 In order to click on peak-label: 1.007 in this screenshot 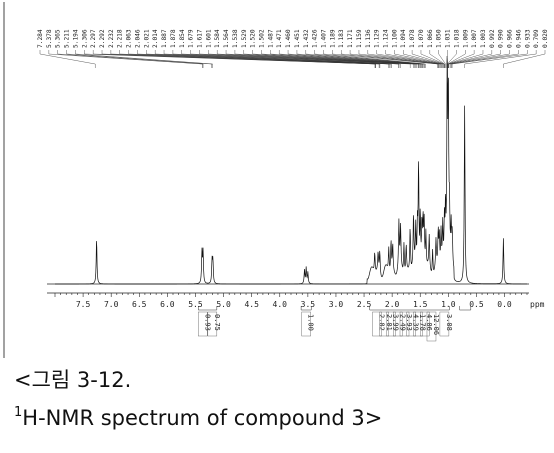, I will do `click(474, 38)`.